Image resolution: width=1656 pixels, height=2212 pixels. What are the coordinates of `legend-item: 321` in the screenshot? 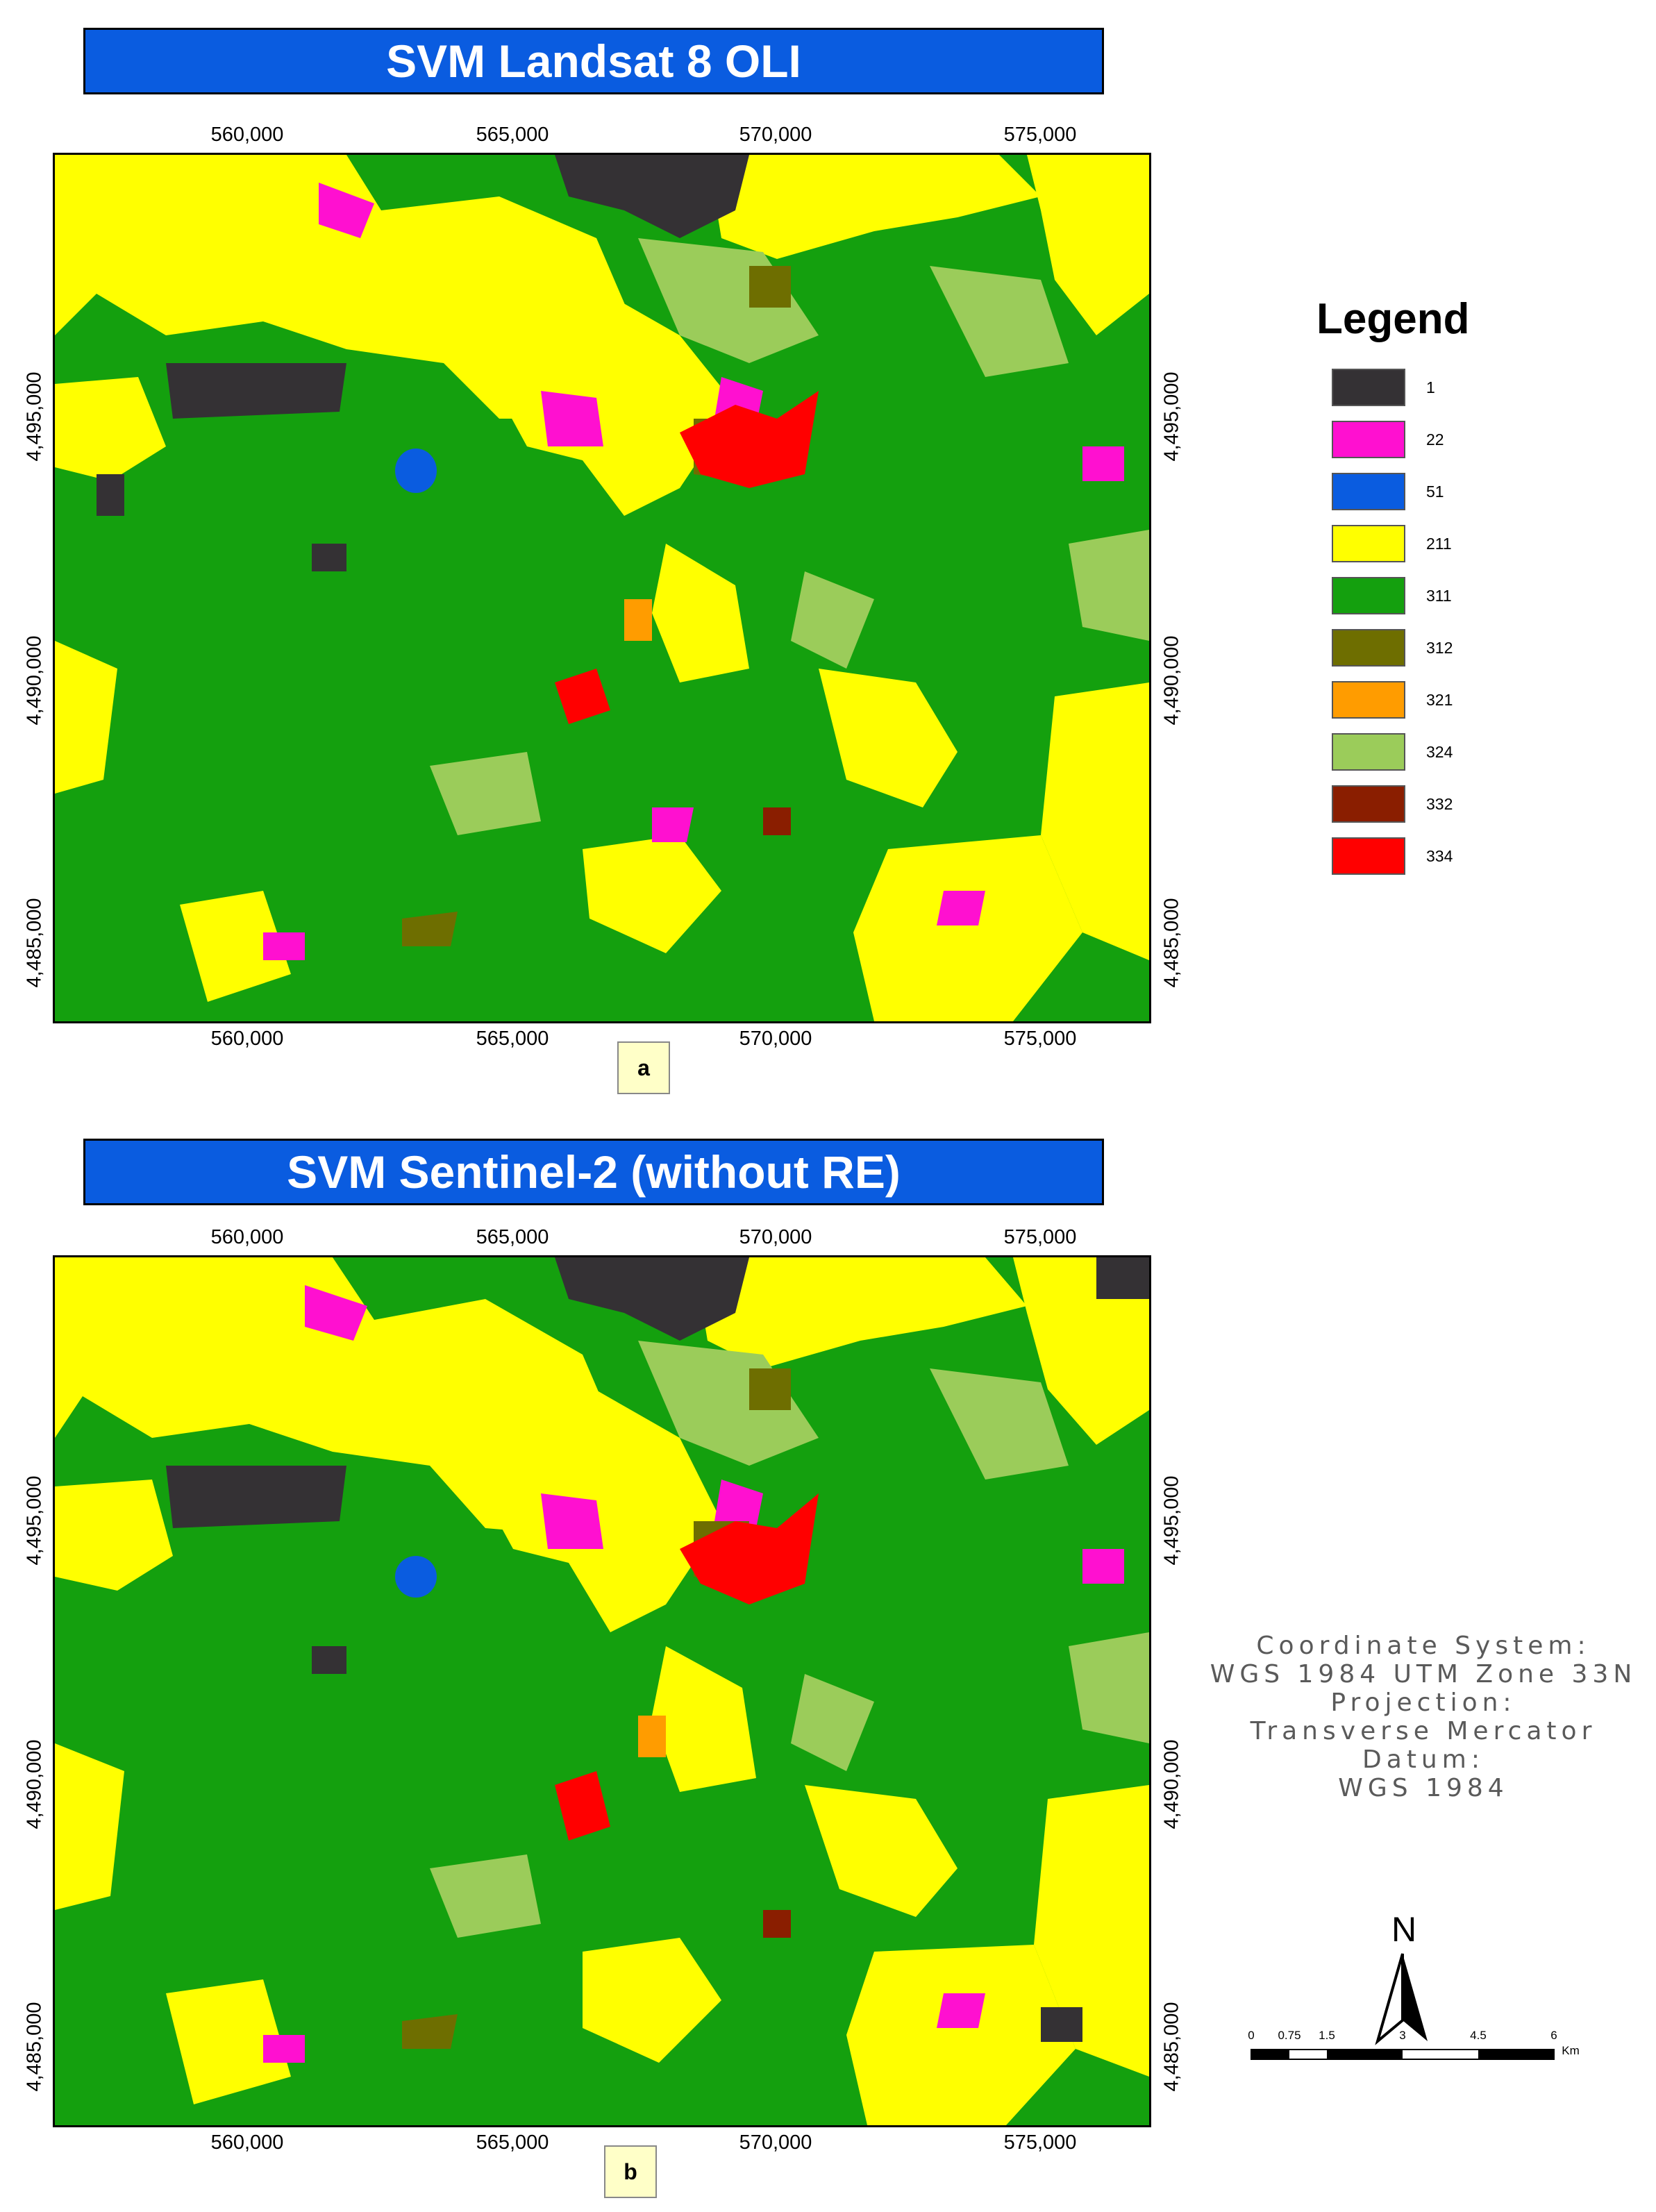 It's located at (1392, 699).